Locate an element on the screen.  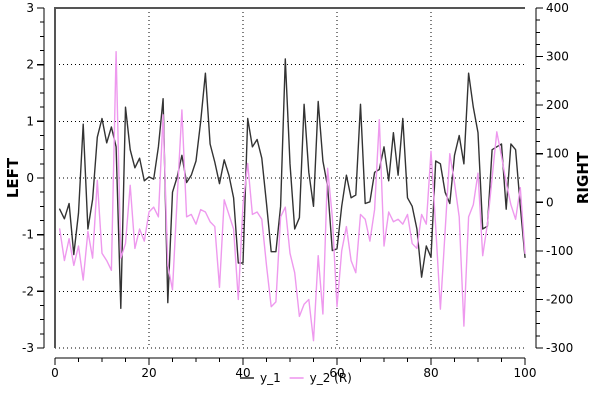
right-axis-tick-label: -100 is located at coordinates (559, 251).